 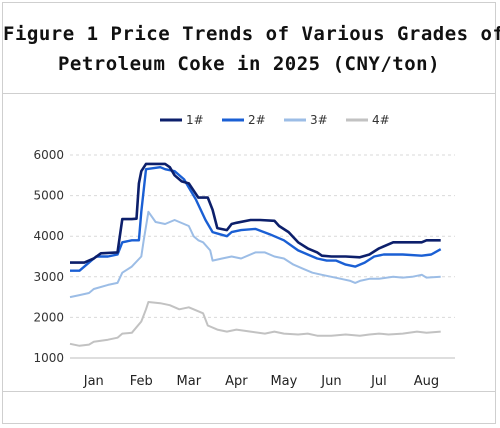 What do you see at coordinates (319, 120) in the screenshot?
I see `legend-label-3: 3#` at bounding box center [319, 120].